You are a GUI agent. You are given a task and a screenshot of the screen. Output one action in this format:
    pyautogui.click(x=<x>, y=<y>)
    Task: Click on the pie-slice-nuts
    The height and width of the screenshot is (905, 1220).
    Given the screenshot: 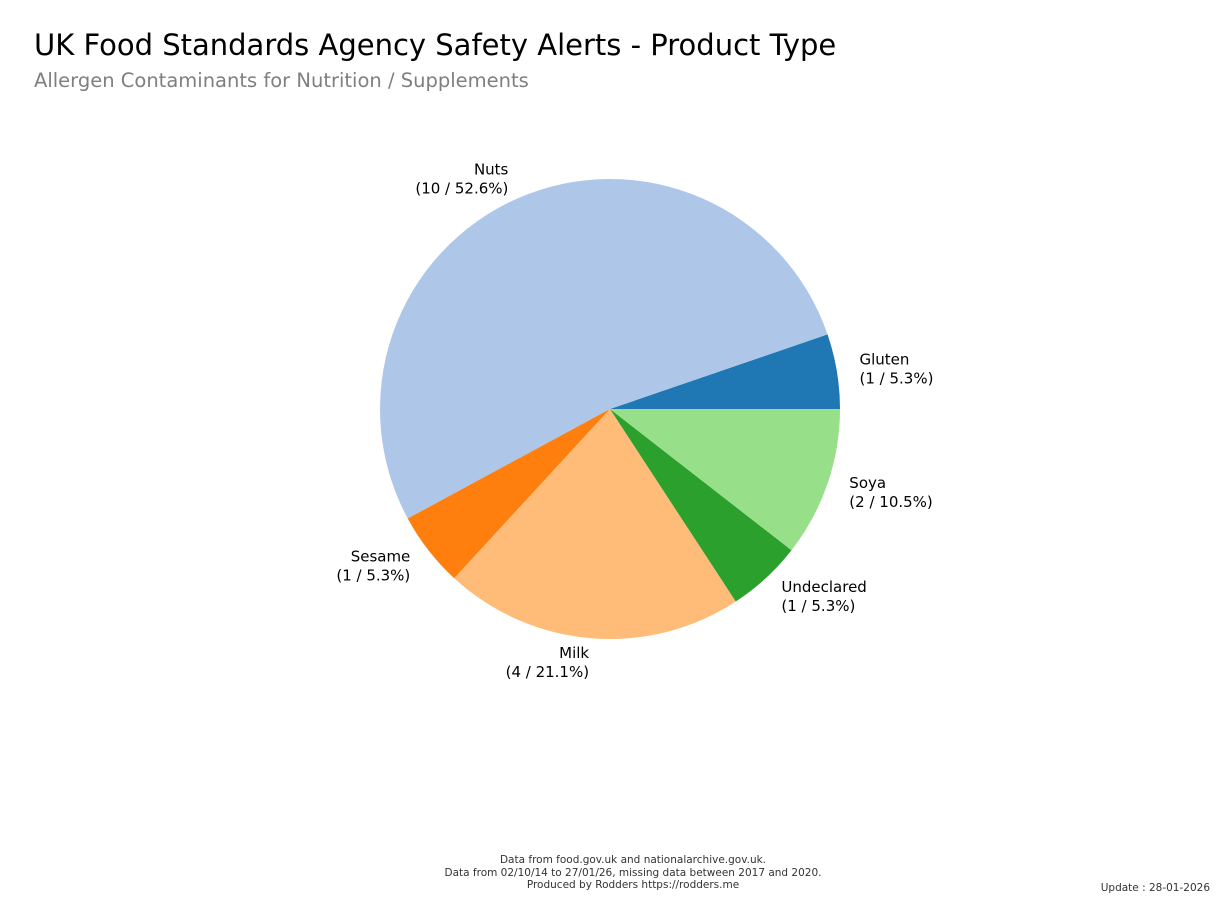 What is the action you would take?
    pyautogui.click(x=604, y=349)
    